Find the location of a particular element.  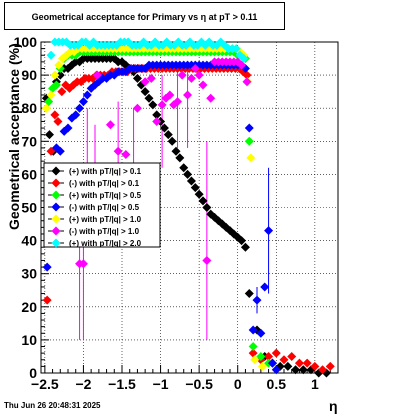

y-tick-label: 80 is located at coordinates (29, 108).